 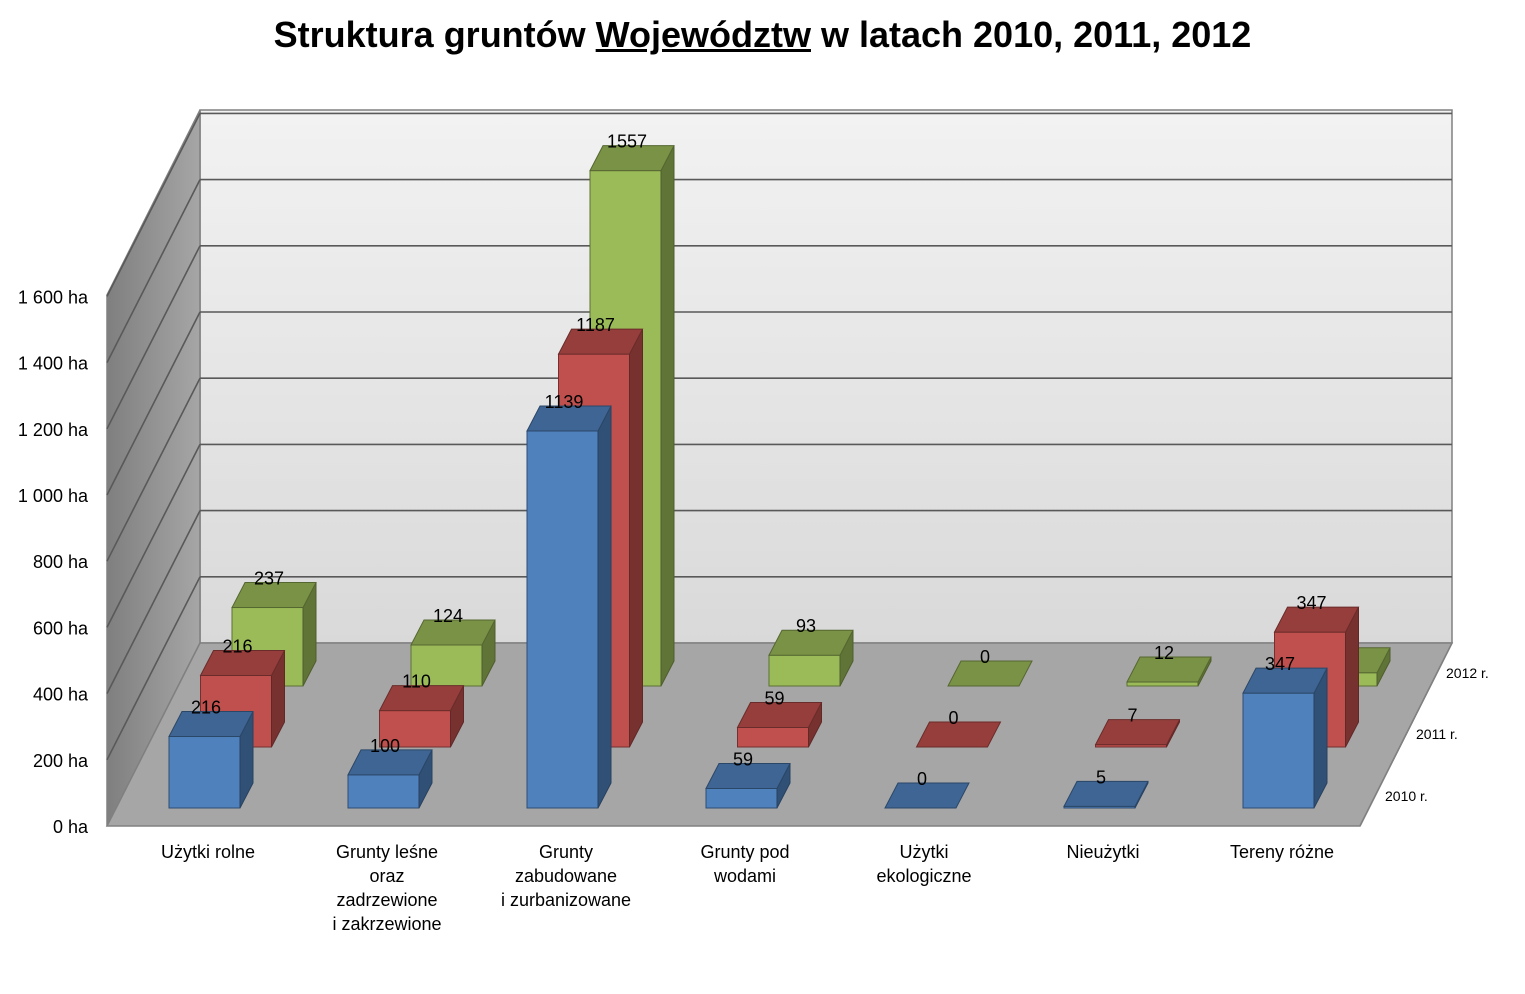 I want to click on depth-axis, so click(x=1406, y=734).